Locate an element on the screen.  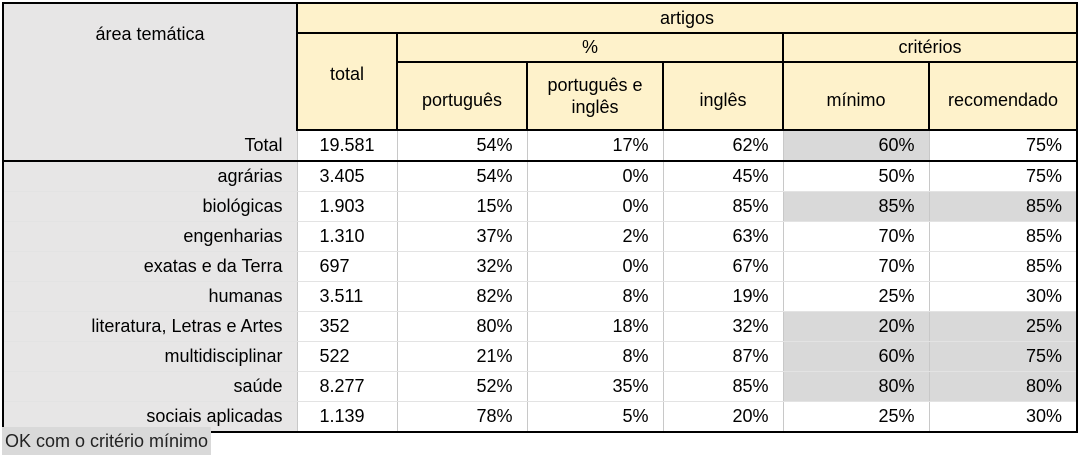
total-cell: 8.277 is located at coordinates (346, 386).